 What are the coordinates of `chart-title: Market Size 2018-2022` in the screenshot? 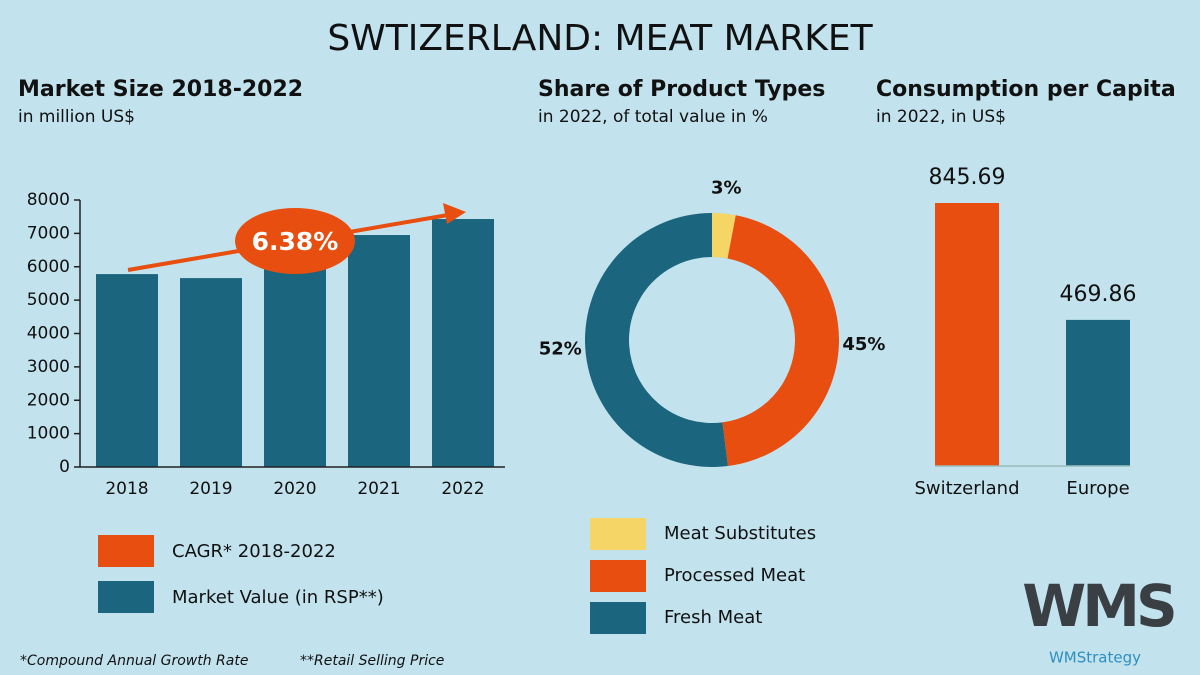 It's located at (160, 89).